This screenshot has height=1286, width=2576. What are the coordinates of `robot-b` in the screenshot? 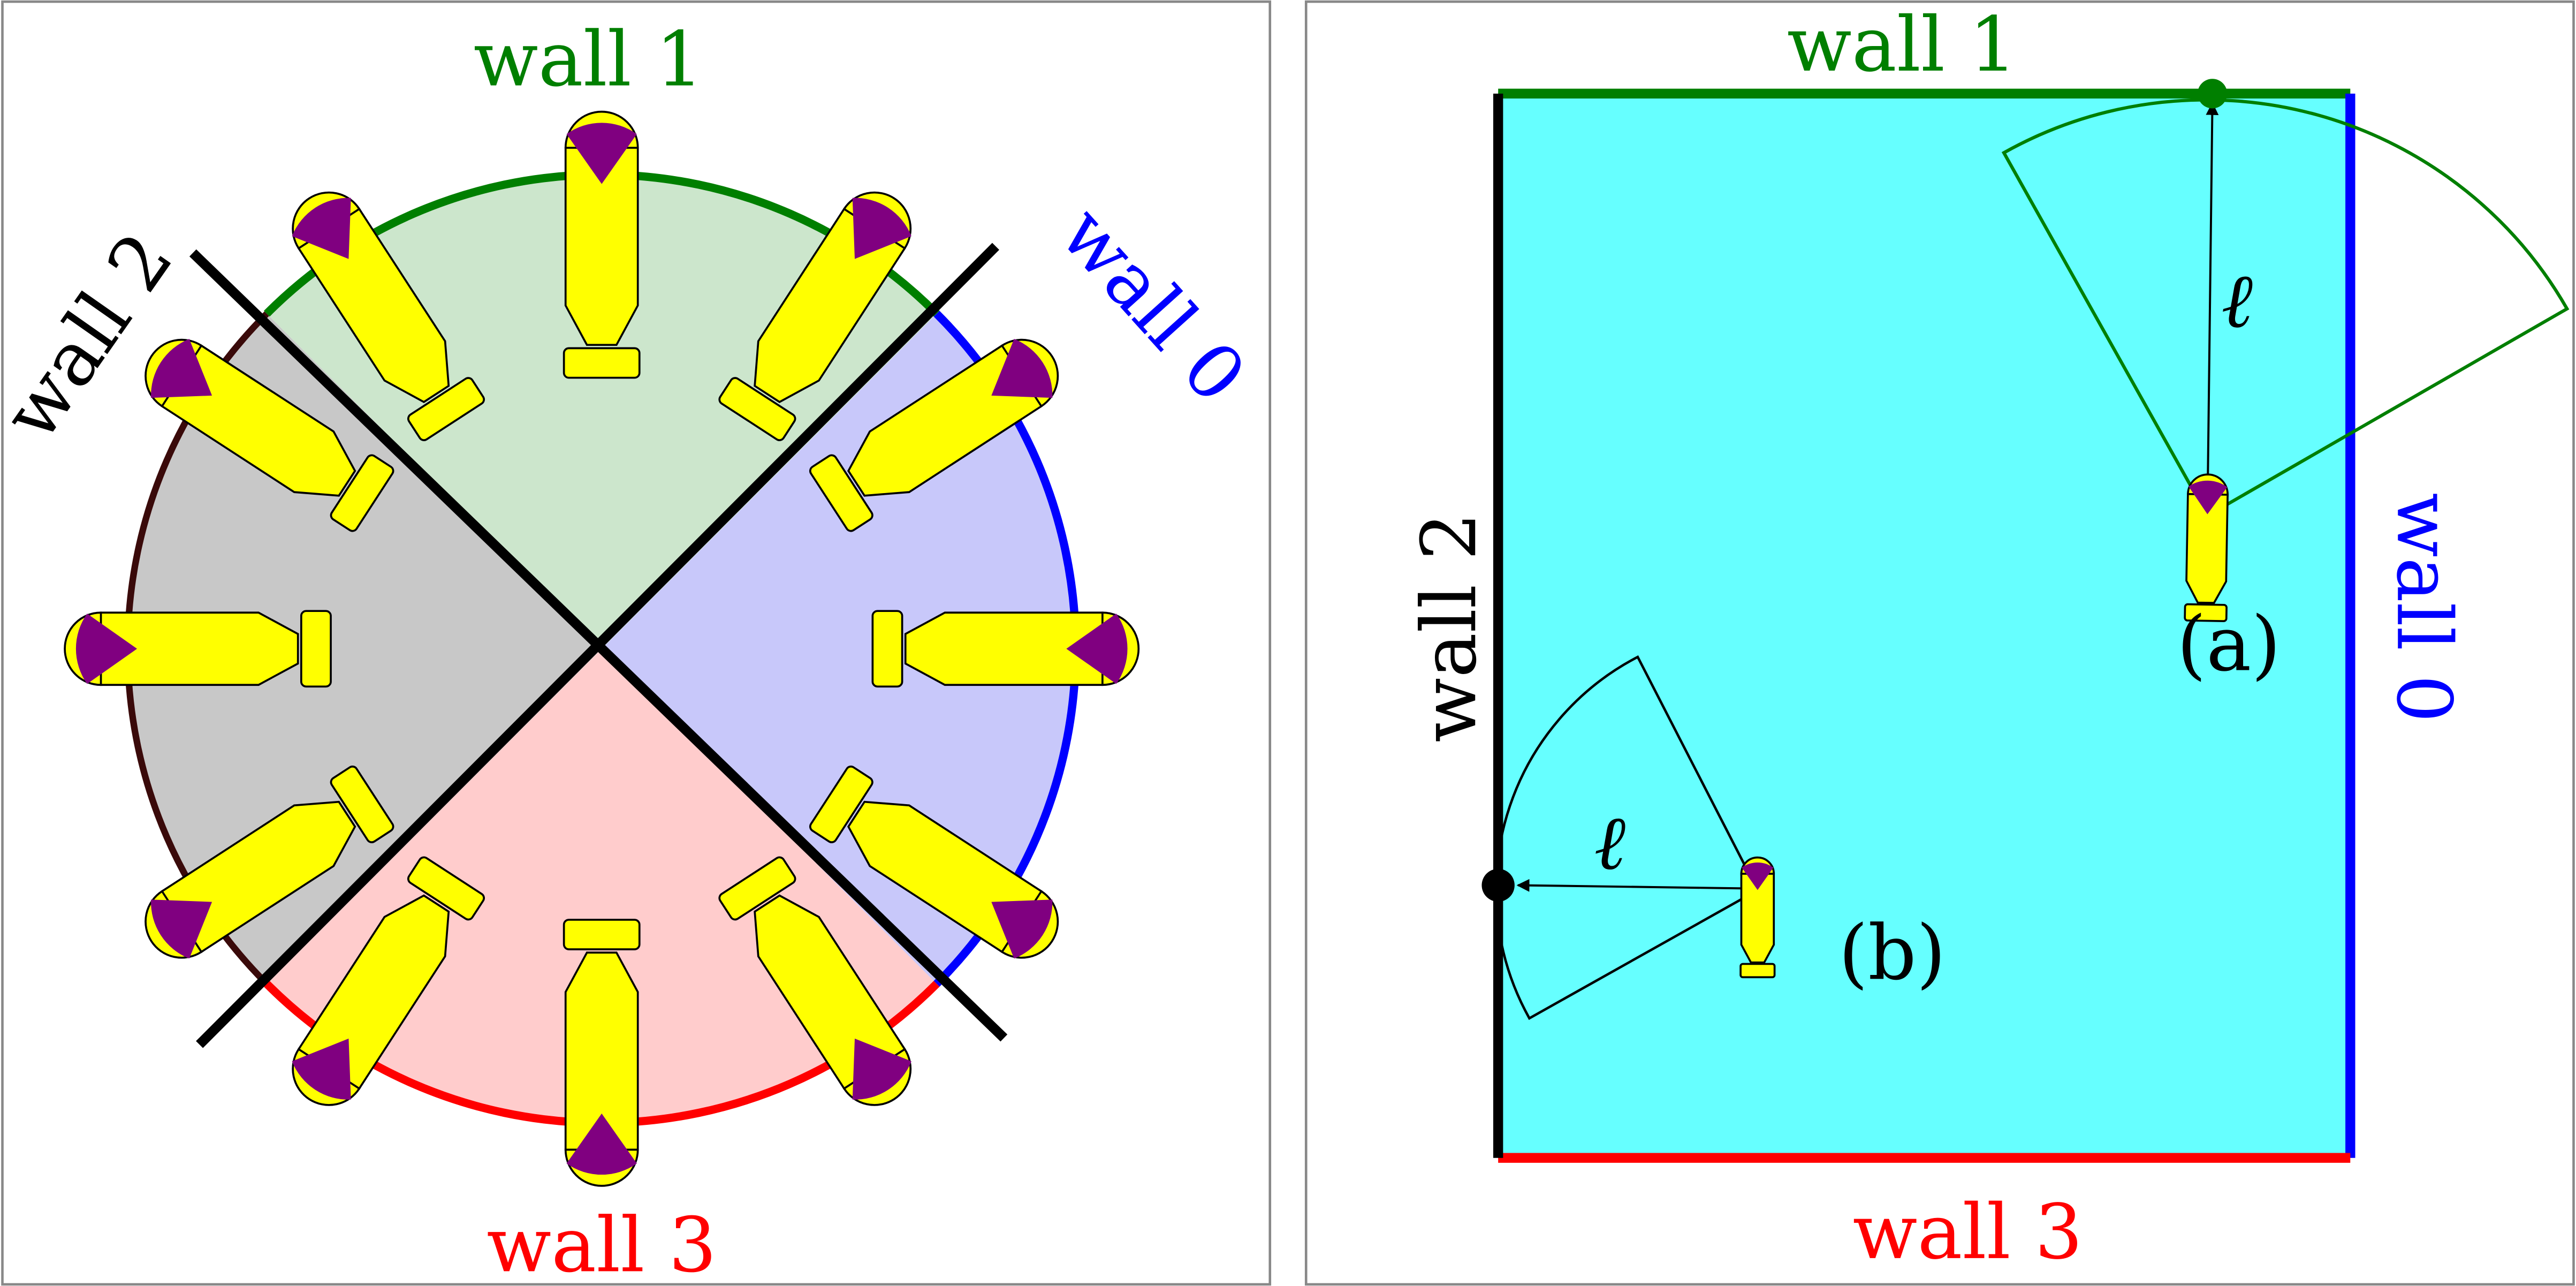 It's located at (1757, 918).